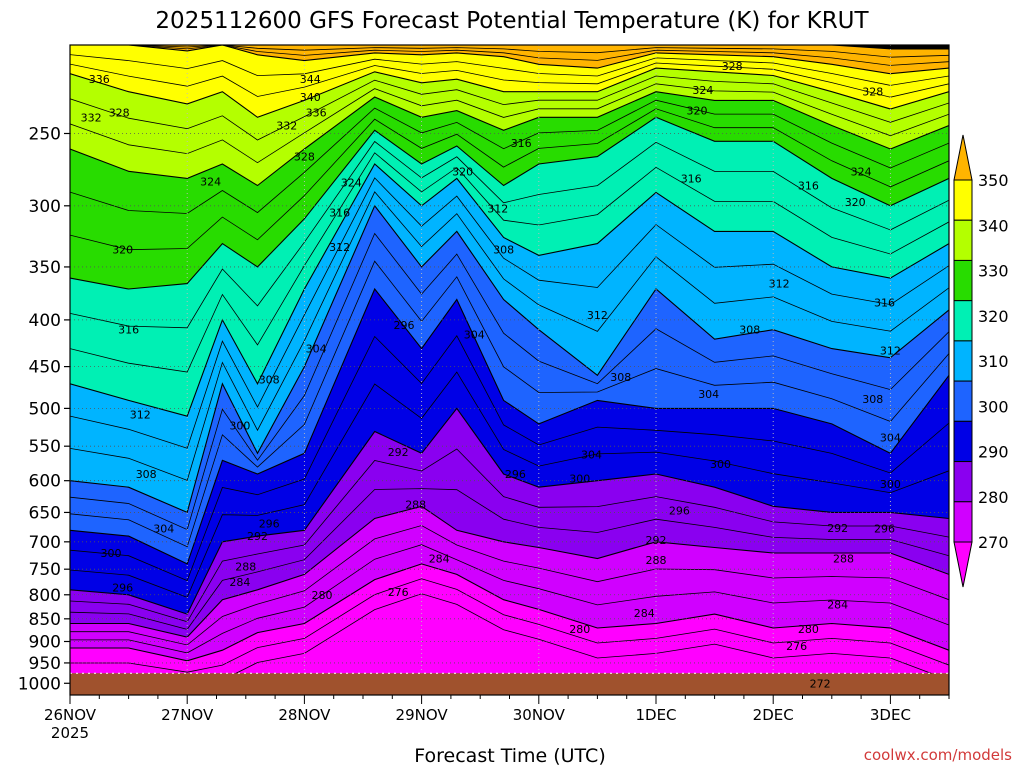 Image resolution: width=1024 pixels, height=768 pixels. I want to click on contour-label: 336, so click(99, 79).